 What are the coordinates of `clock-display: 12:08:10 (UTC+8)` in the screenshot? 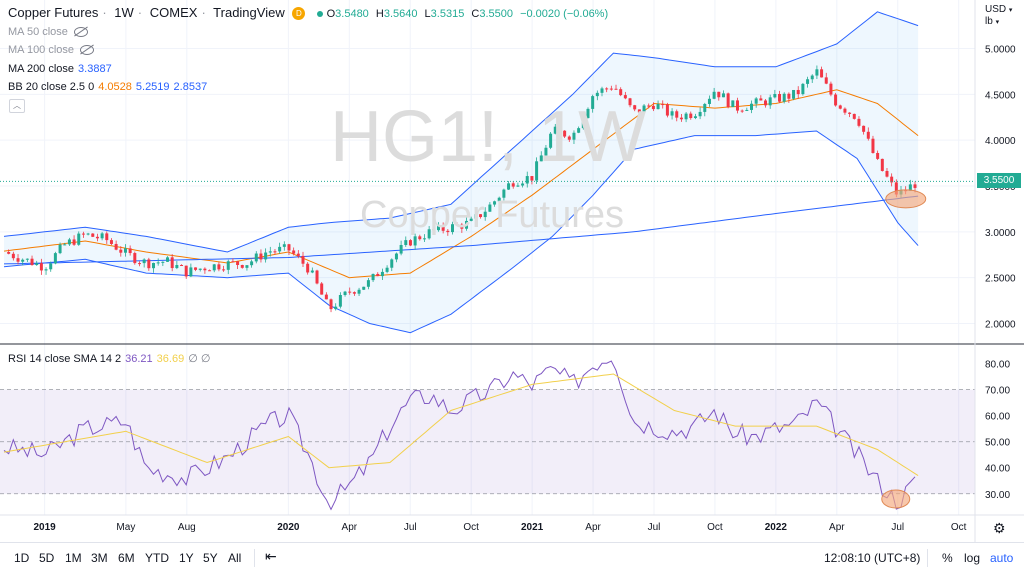 It's located at (872, 558).